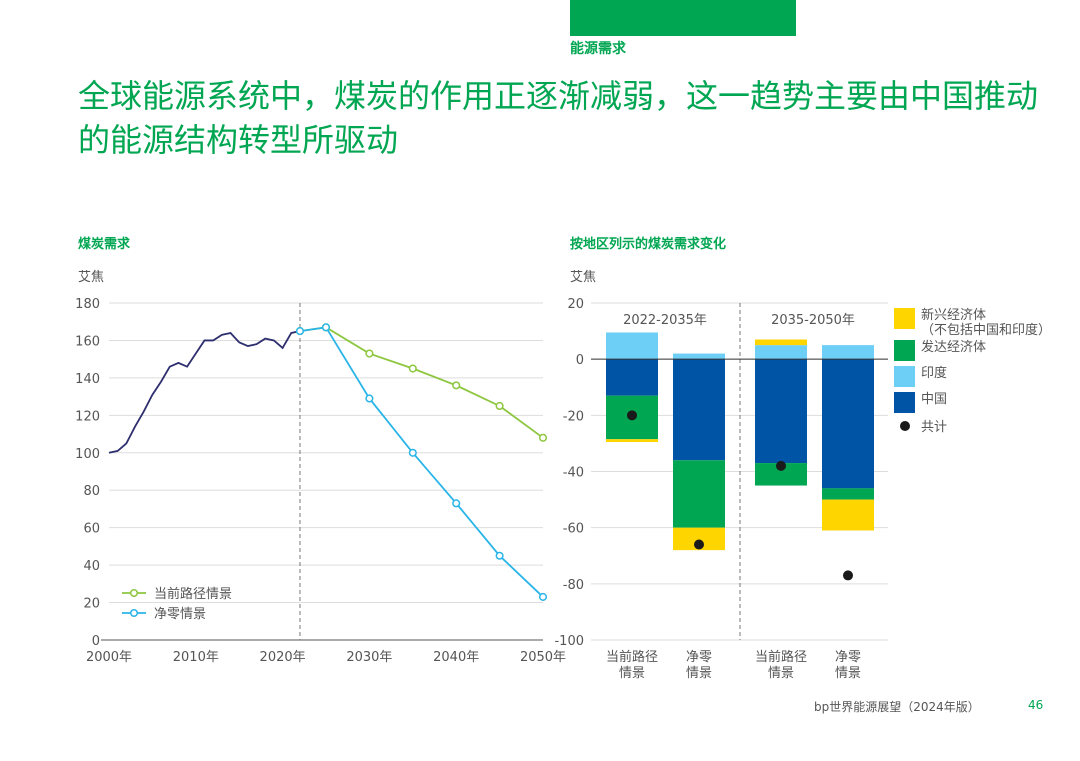  Describe the element at coordinates (953, 315) in the screenshot. I see `legend-label-emerging: 新兴经济体` at that location.